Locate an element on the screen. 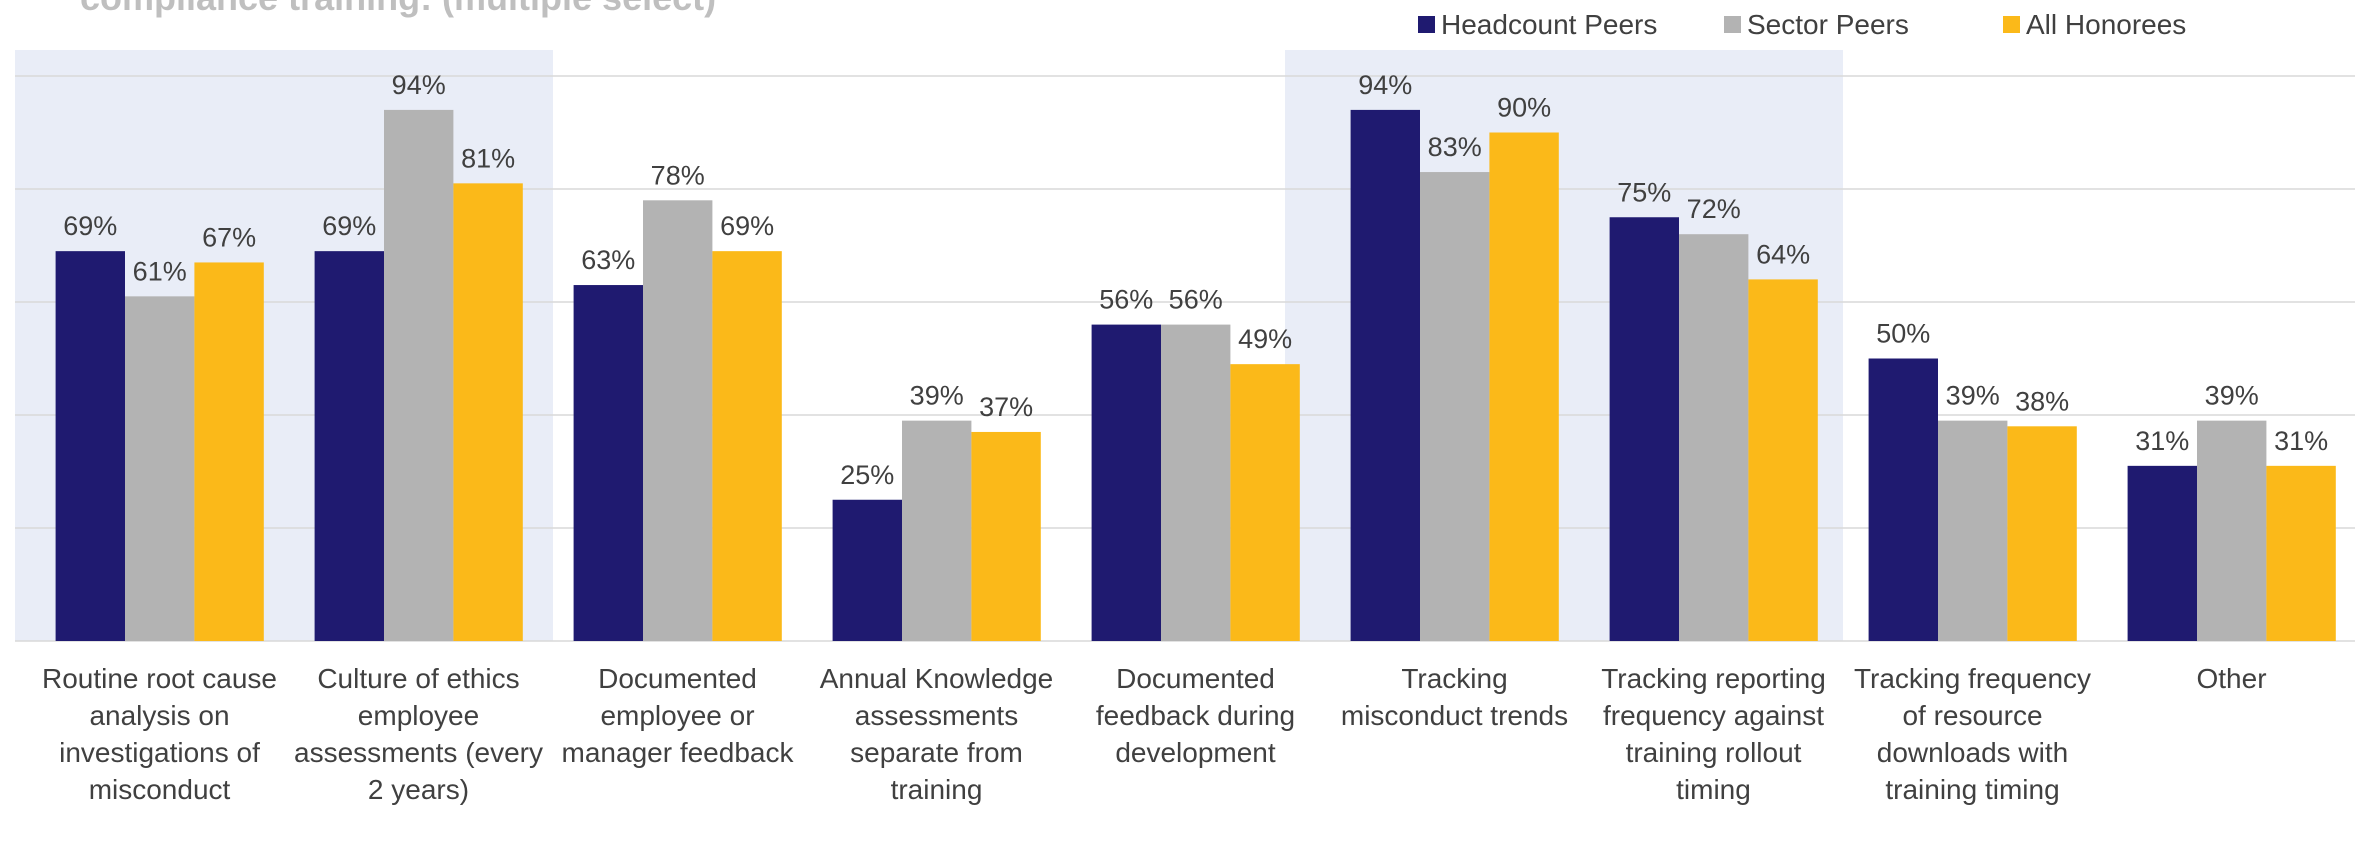  data-label: 50% is located at coordinates (1903, 334).